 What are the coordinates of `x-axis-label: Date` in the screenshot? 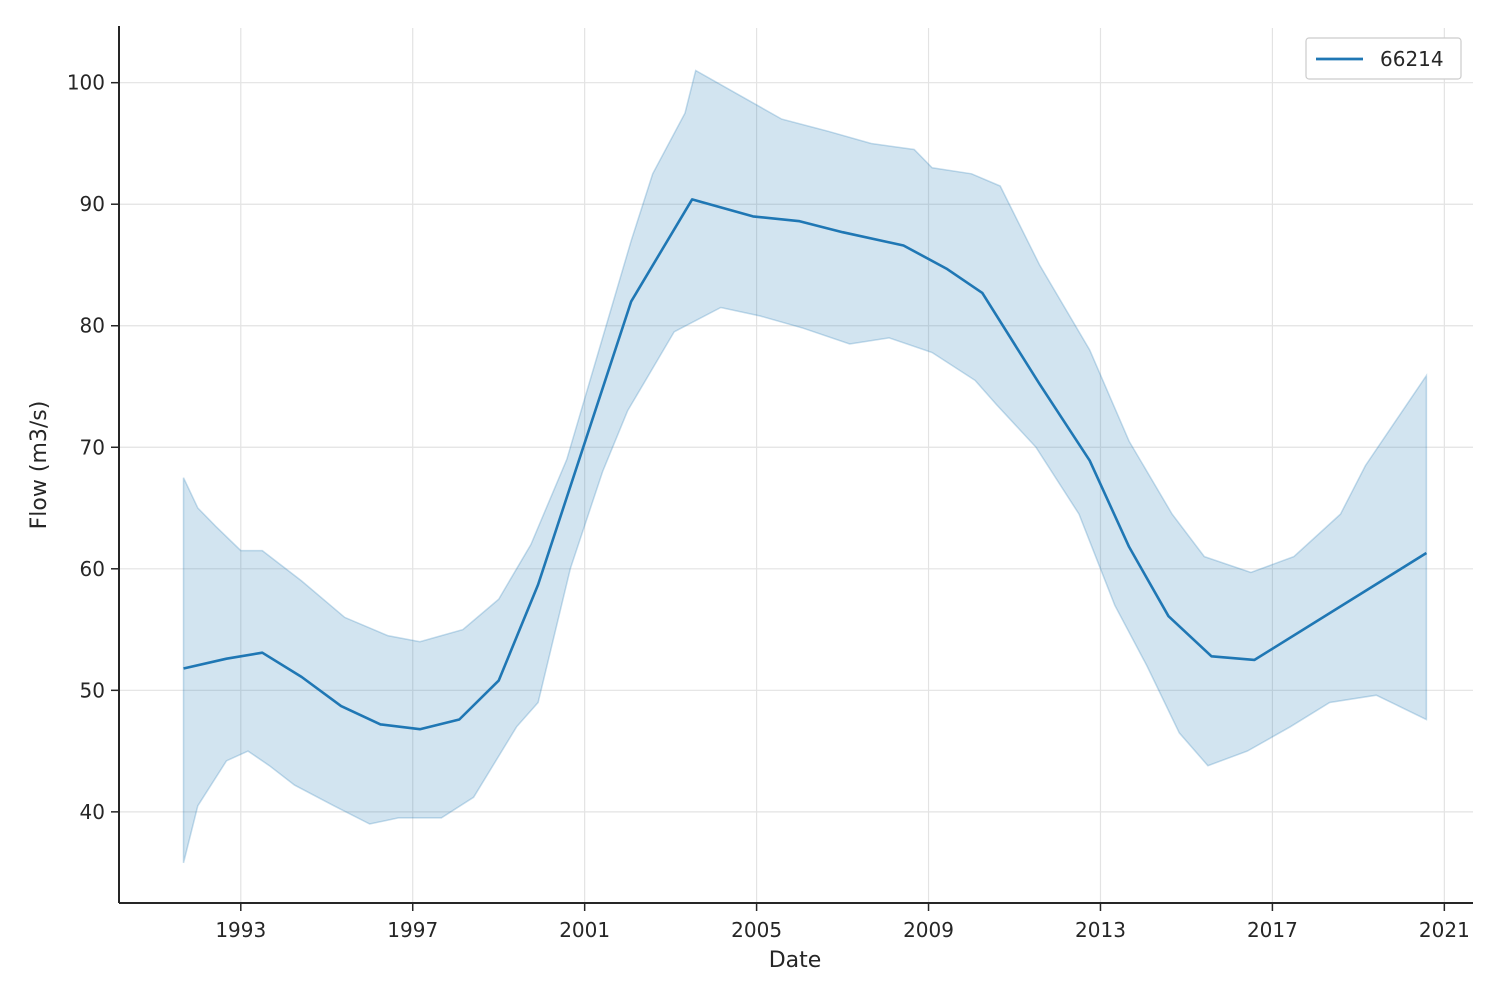 It's located at (795, 960).